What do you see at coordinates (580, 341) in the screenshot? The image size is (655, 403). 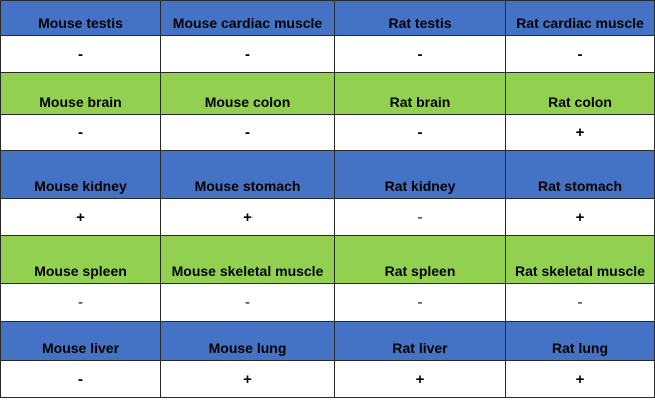 I see `header-cell-rat-lung: Rat lung` at bounding box center [580, 341].